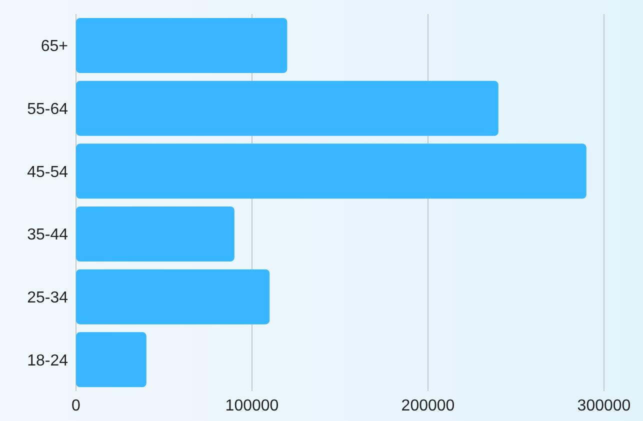 Image resolution: width=643 pixels, height=421 pixels. Describe the element at coordinates (47, 235) in the screenshot. I see `y-tick-label: 35-44` at that location.